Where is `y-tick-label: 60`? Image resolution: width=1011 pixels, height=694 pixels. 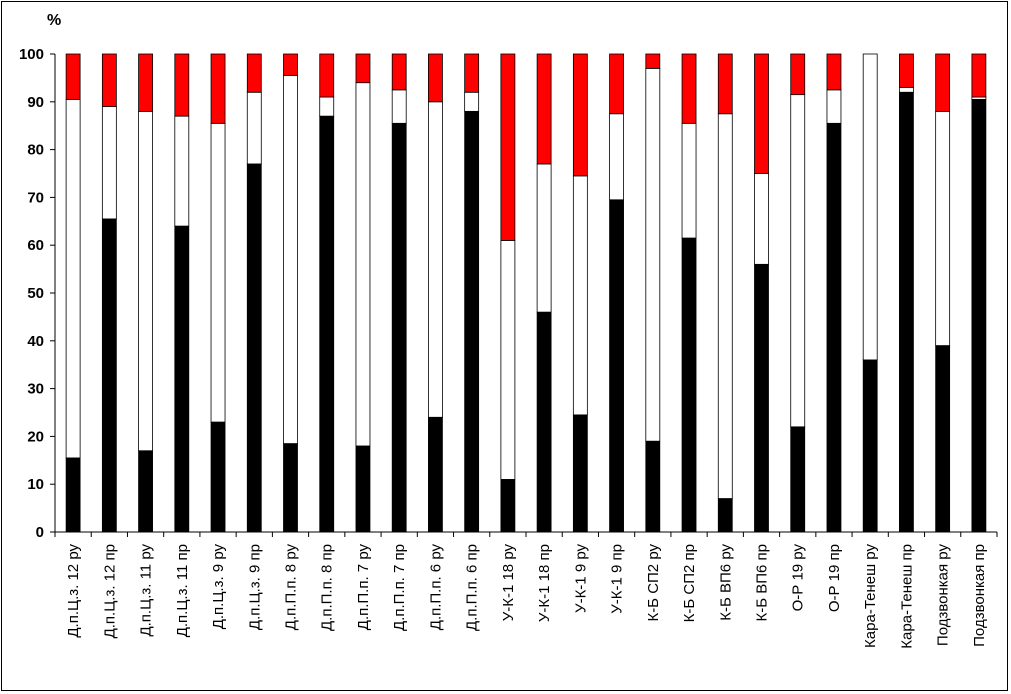
y-tick-label: 60 is located at coordinates (35, 245).